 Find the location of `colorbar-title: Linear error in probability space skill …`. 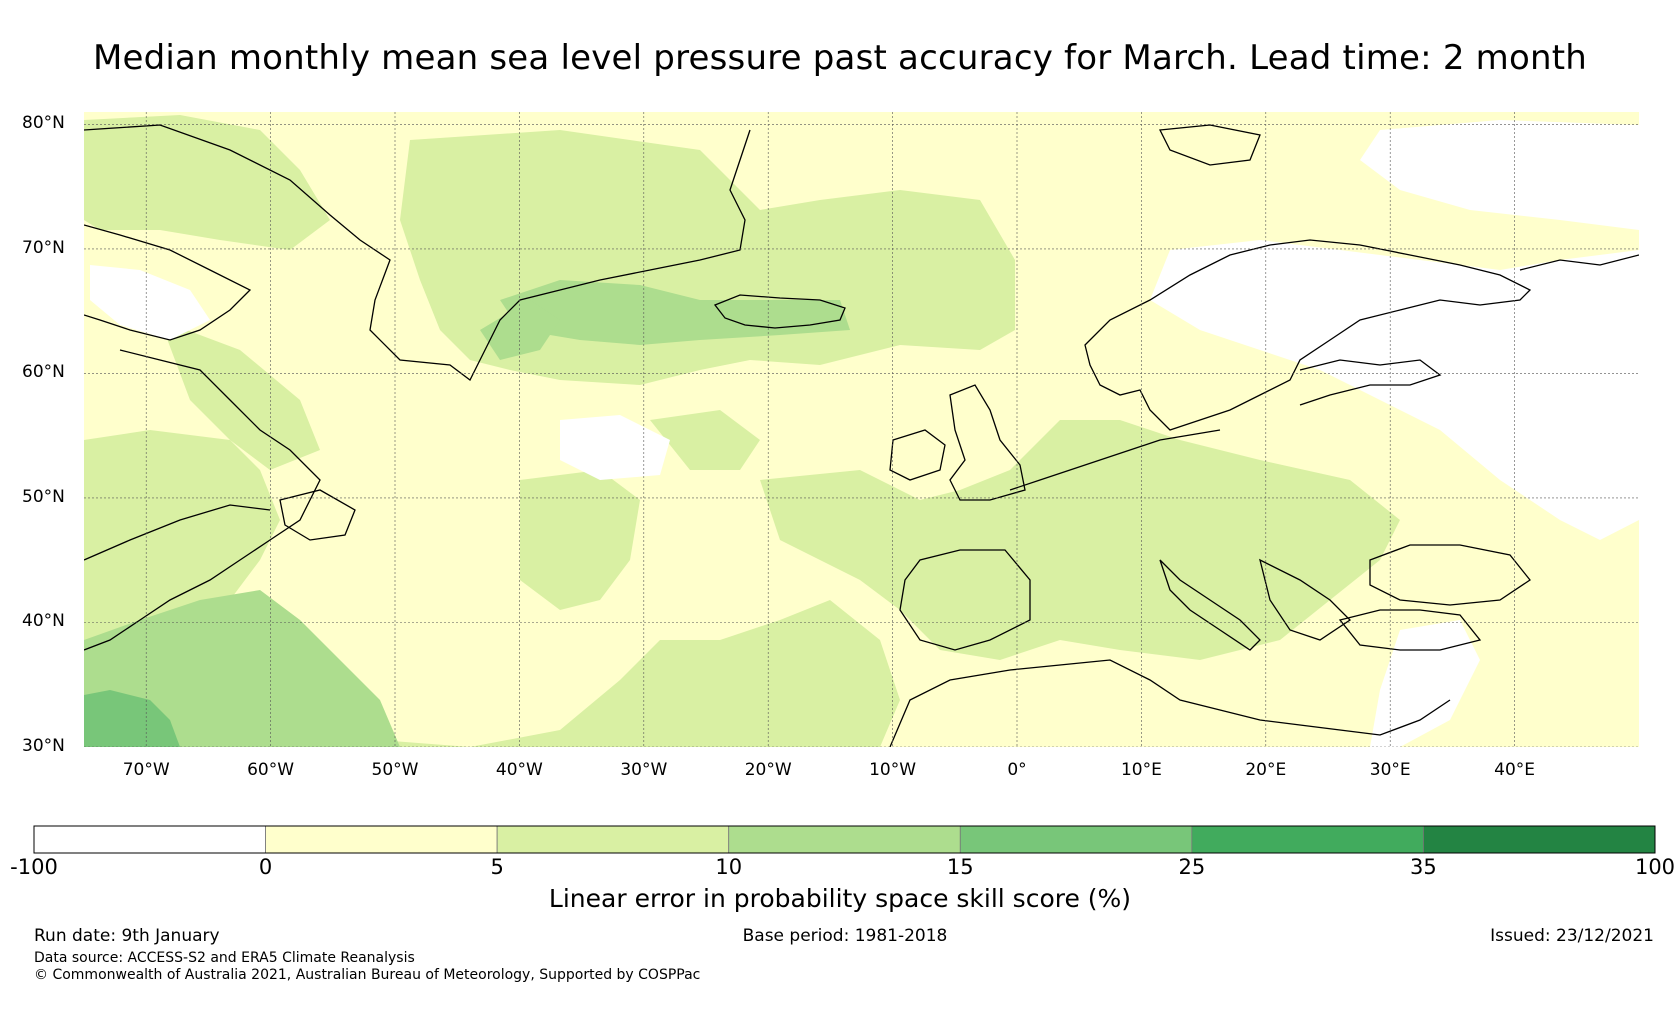

colorbar-title: Linear error in probability space skill … is located at coordinates (840, 898).